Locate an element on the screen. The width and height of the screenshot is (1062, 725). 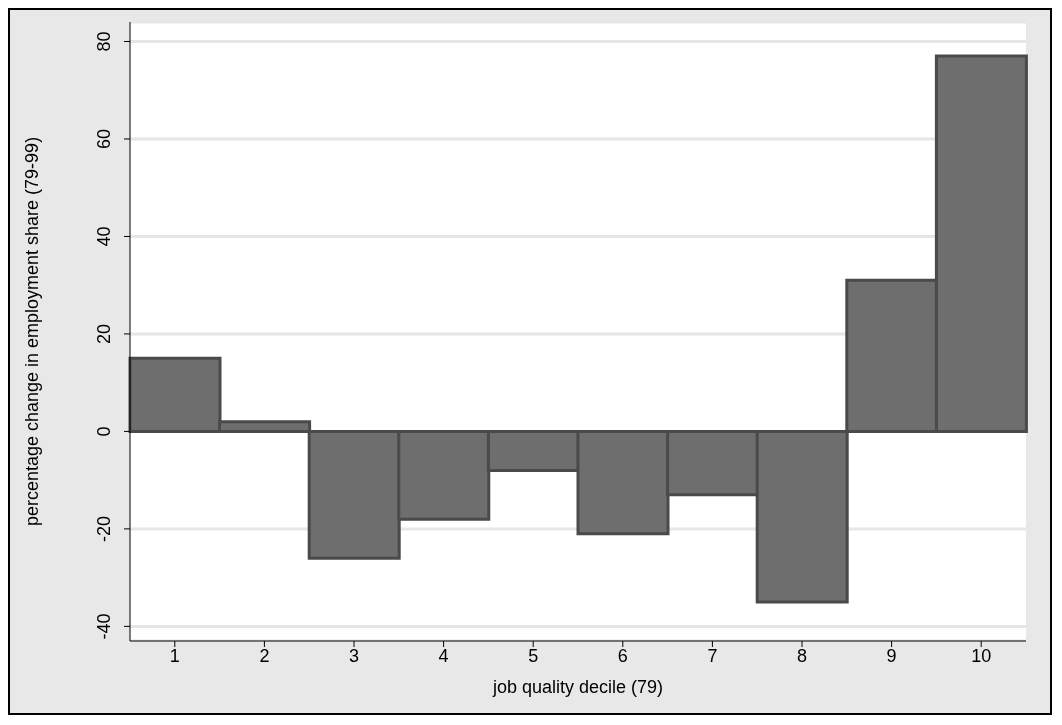
x-tick-label: 7 is located at coordinates (712, 655).